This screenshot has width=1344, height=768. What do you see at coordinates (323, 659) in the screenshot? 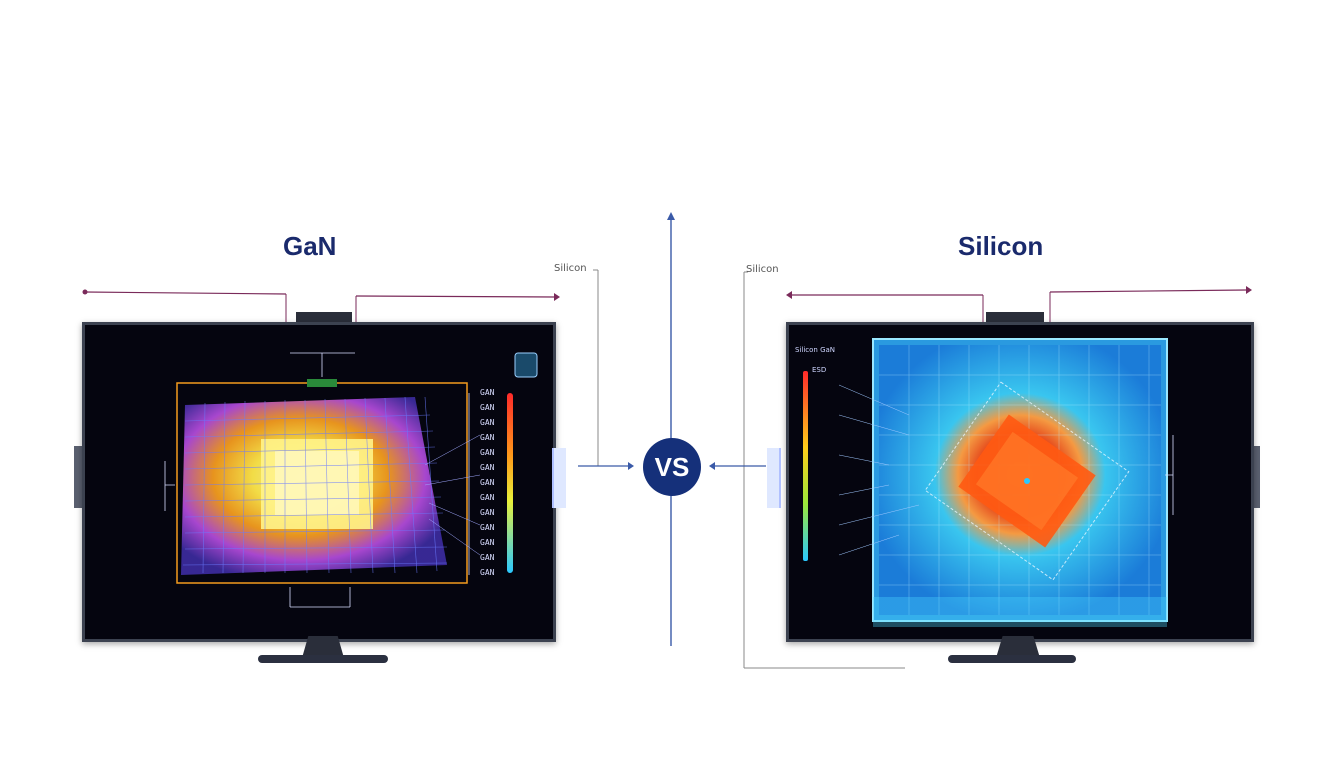
I see `left-monitor-base` at bounding box center [323, 659].